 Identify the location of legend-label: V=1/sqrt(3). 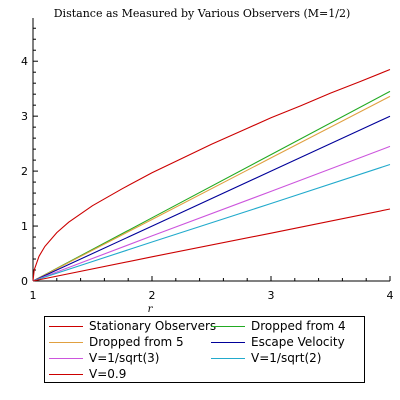
(124, 358).